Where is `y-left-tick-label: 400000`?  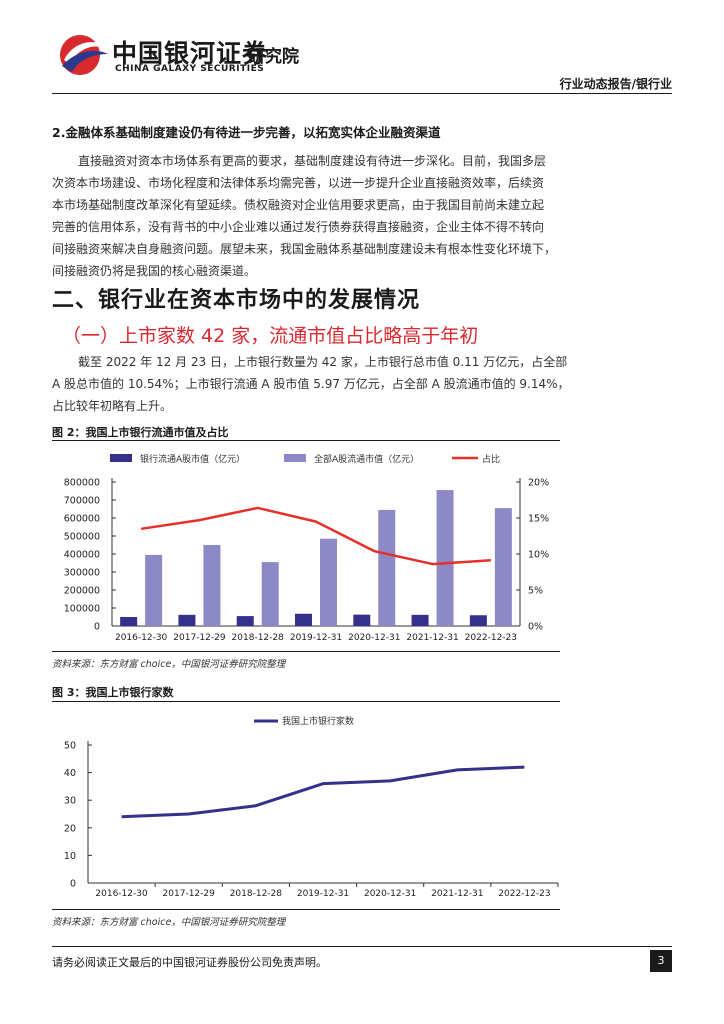 y-left-tick-label: 400000 is located at coordinates (82, 555).